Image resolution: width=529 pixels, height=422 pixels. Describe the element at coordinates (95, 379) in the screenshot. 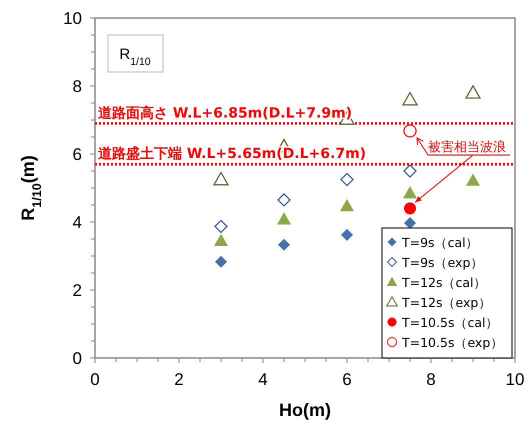

I see `x-tick-label: 0` at that location.